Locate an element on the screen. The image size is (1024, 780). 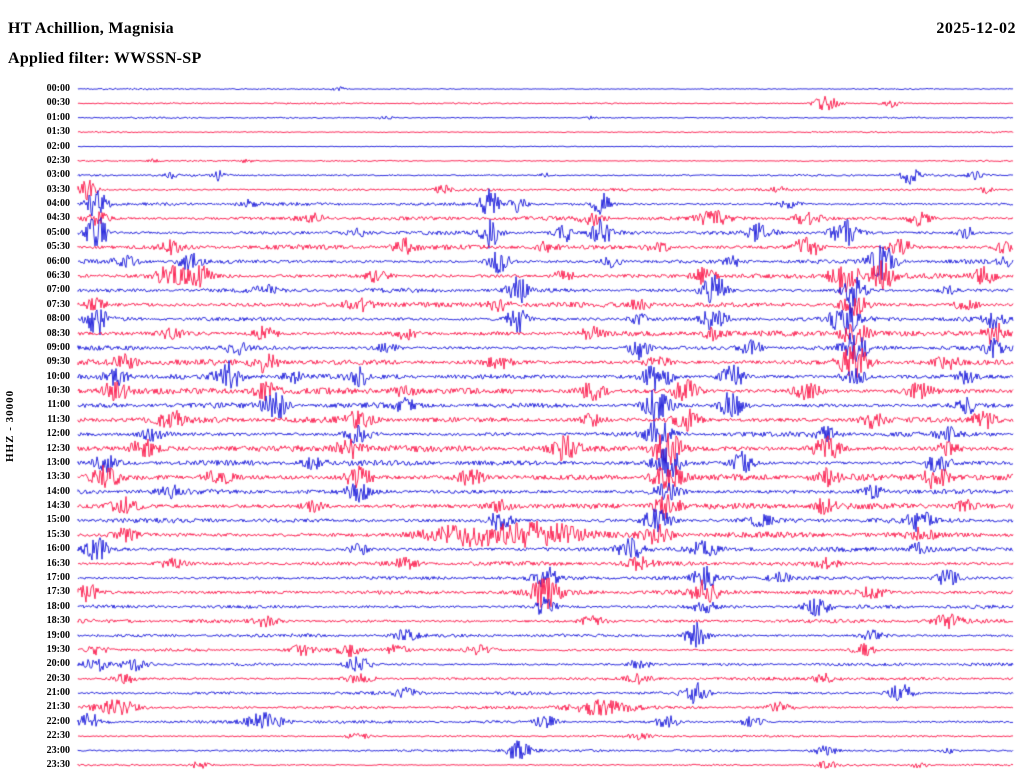
time-label: 20:30 is located at coordinates (58, 678).